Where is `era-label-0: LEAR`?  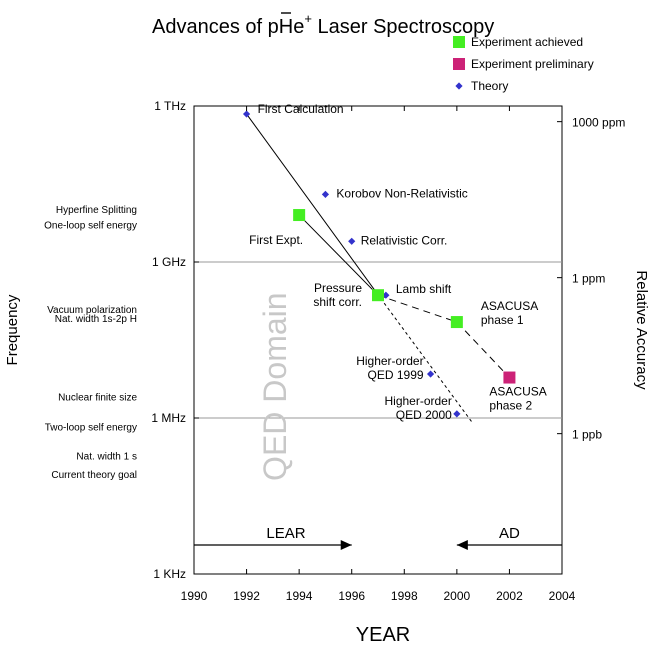
era-label-0: LEAR is located at coordinates (285, 533).